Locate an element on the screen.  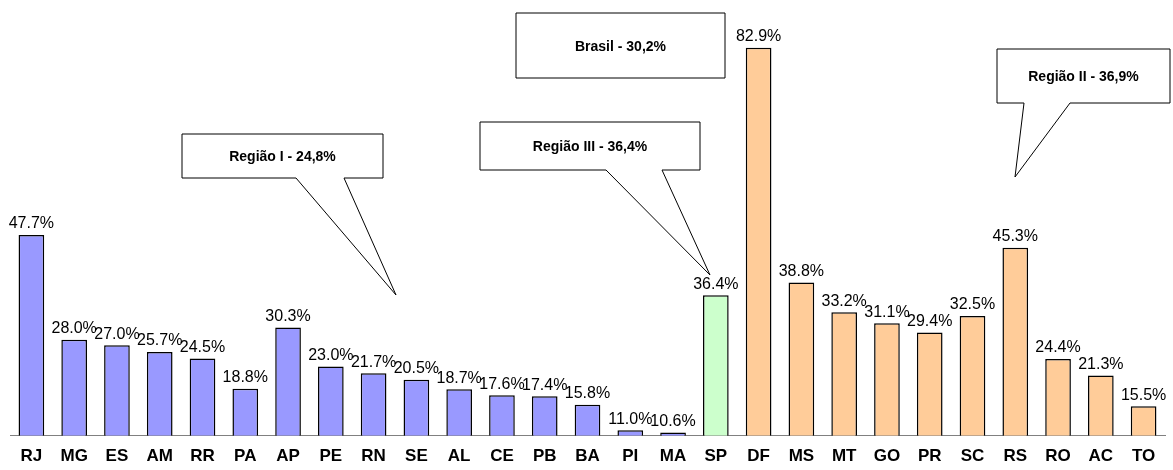
x-tick-label: MS is located at coordinates (801, 456).